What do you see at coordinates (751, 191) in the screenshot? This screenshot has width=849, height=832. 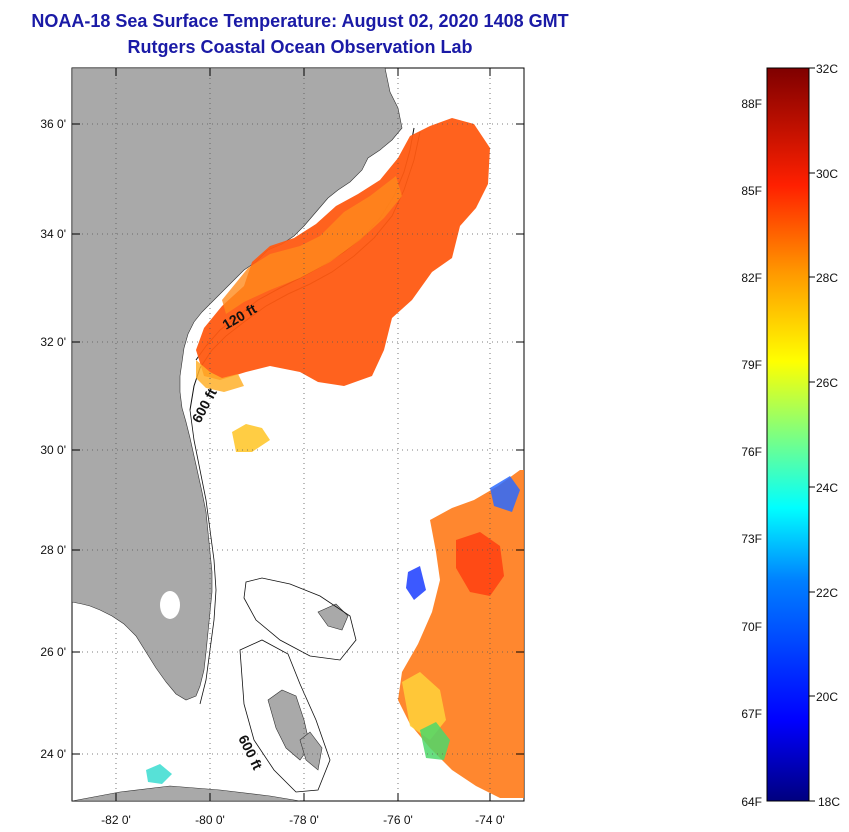 I see `cb-f-85: 85F` at bounding box center [751, 191].